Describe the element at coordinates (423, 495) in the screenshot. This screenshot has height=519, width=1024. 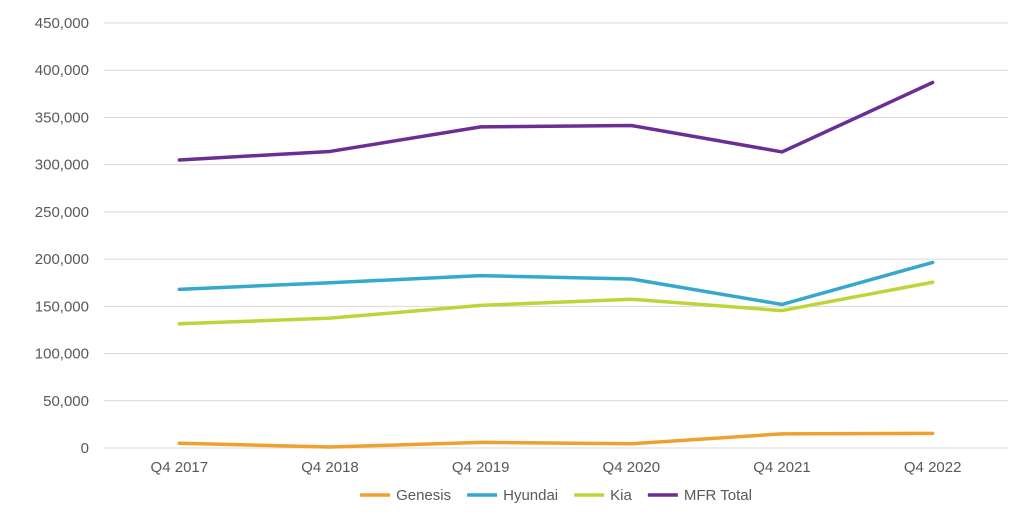
I see `legend-label: Genesis` at that location.